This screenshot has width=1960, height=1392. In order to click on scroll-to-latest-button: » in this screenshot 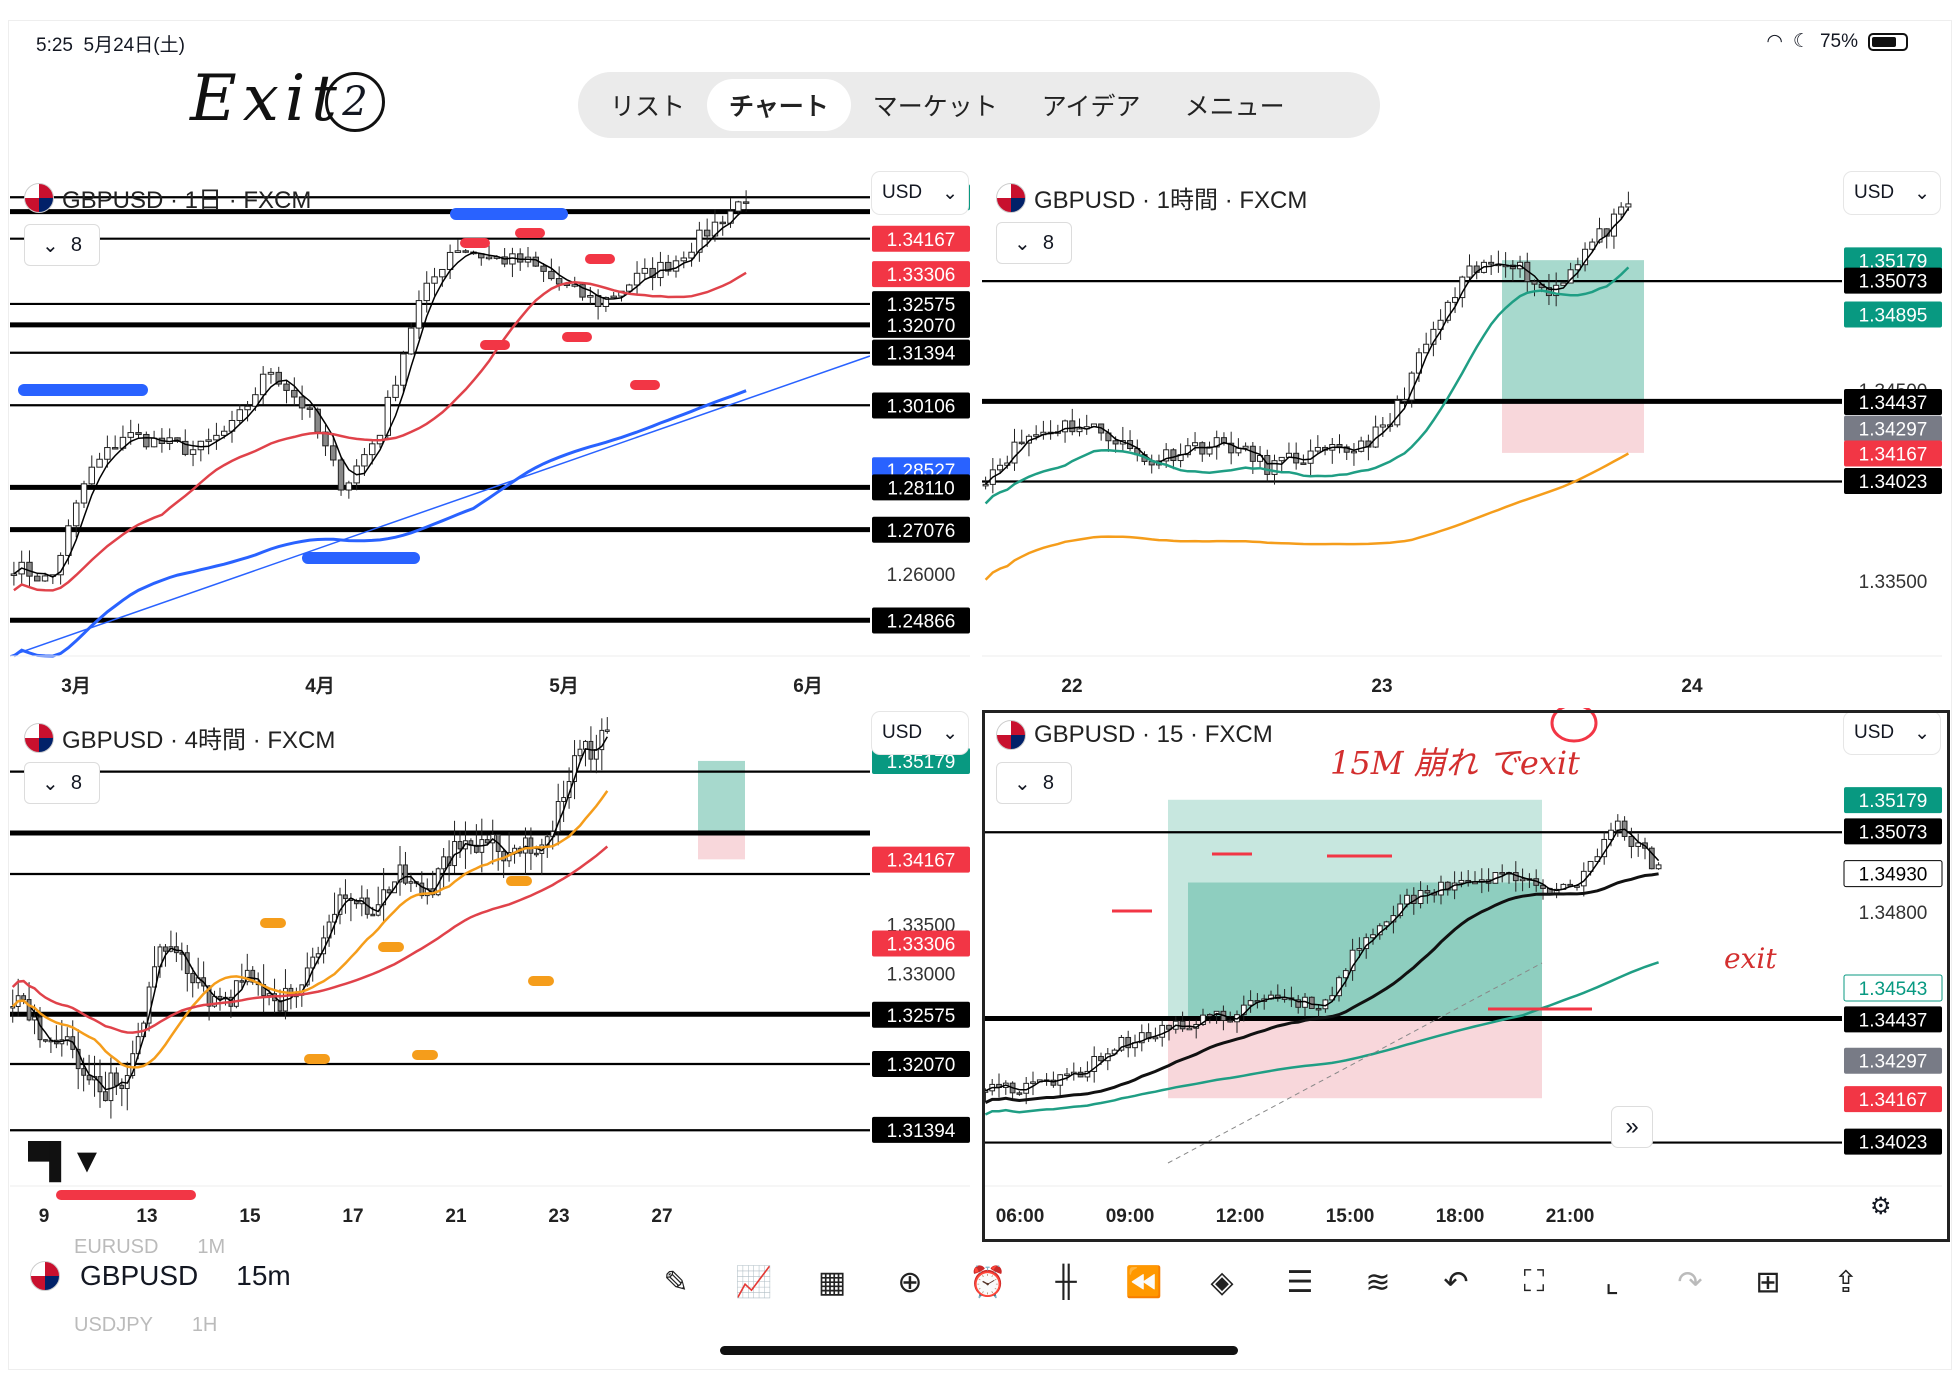, I will do `click(1632, 1127)`.